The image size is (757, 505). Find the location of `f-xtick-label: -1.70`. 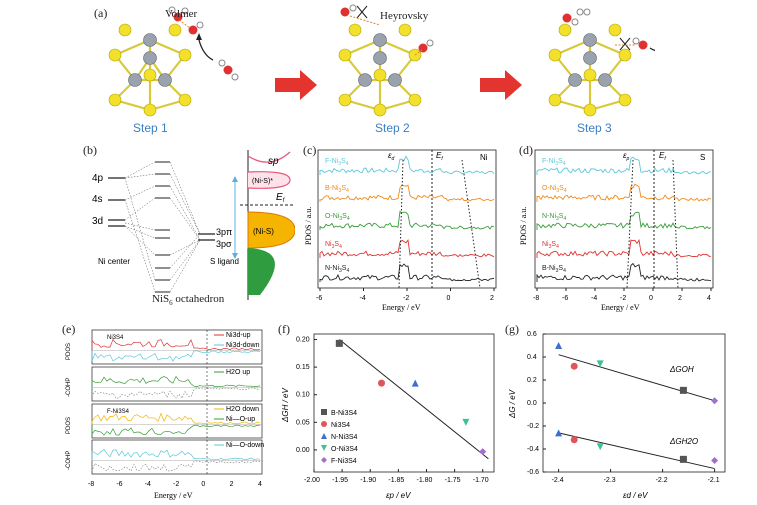

f-xtick-label: -1.70 is located at coordinates (481, 480).